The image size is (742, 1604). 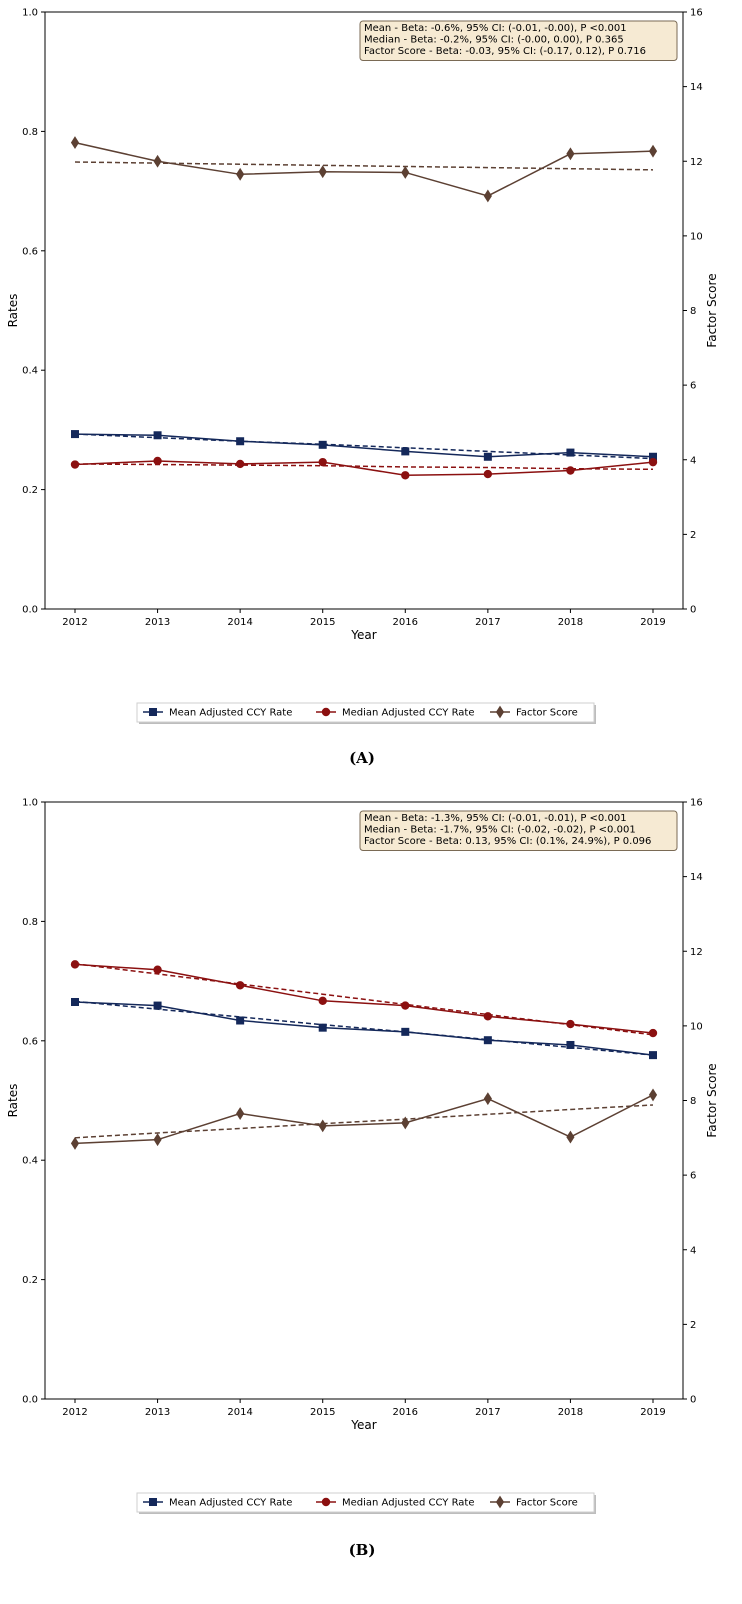 I want to click on y2-tick-label: 16, so click(x=696, y=13).